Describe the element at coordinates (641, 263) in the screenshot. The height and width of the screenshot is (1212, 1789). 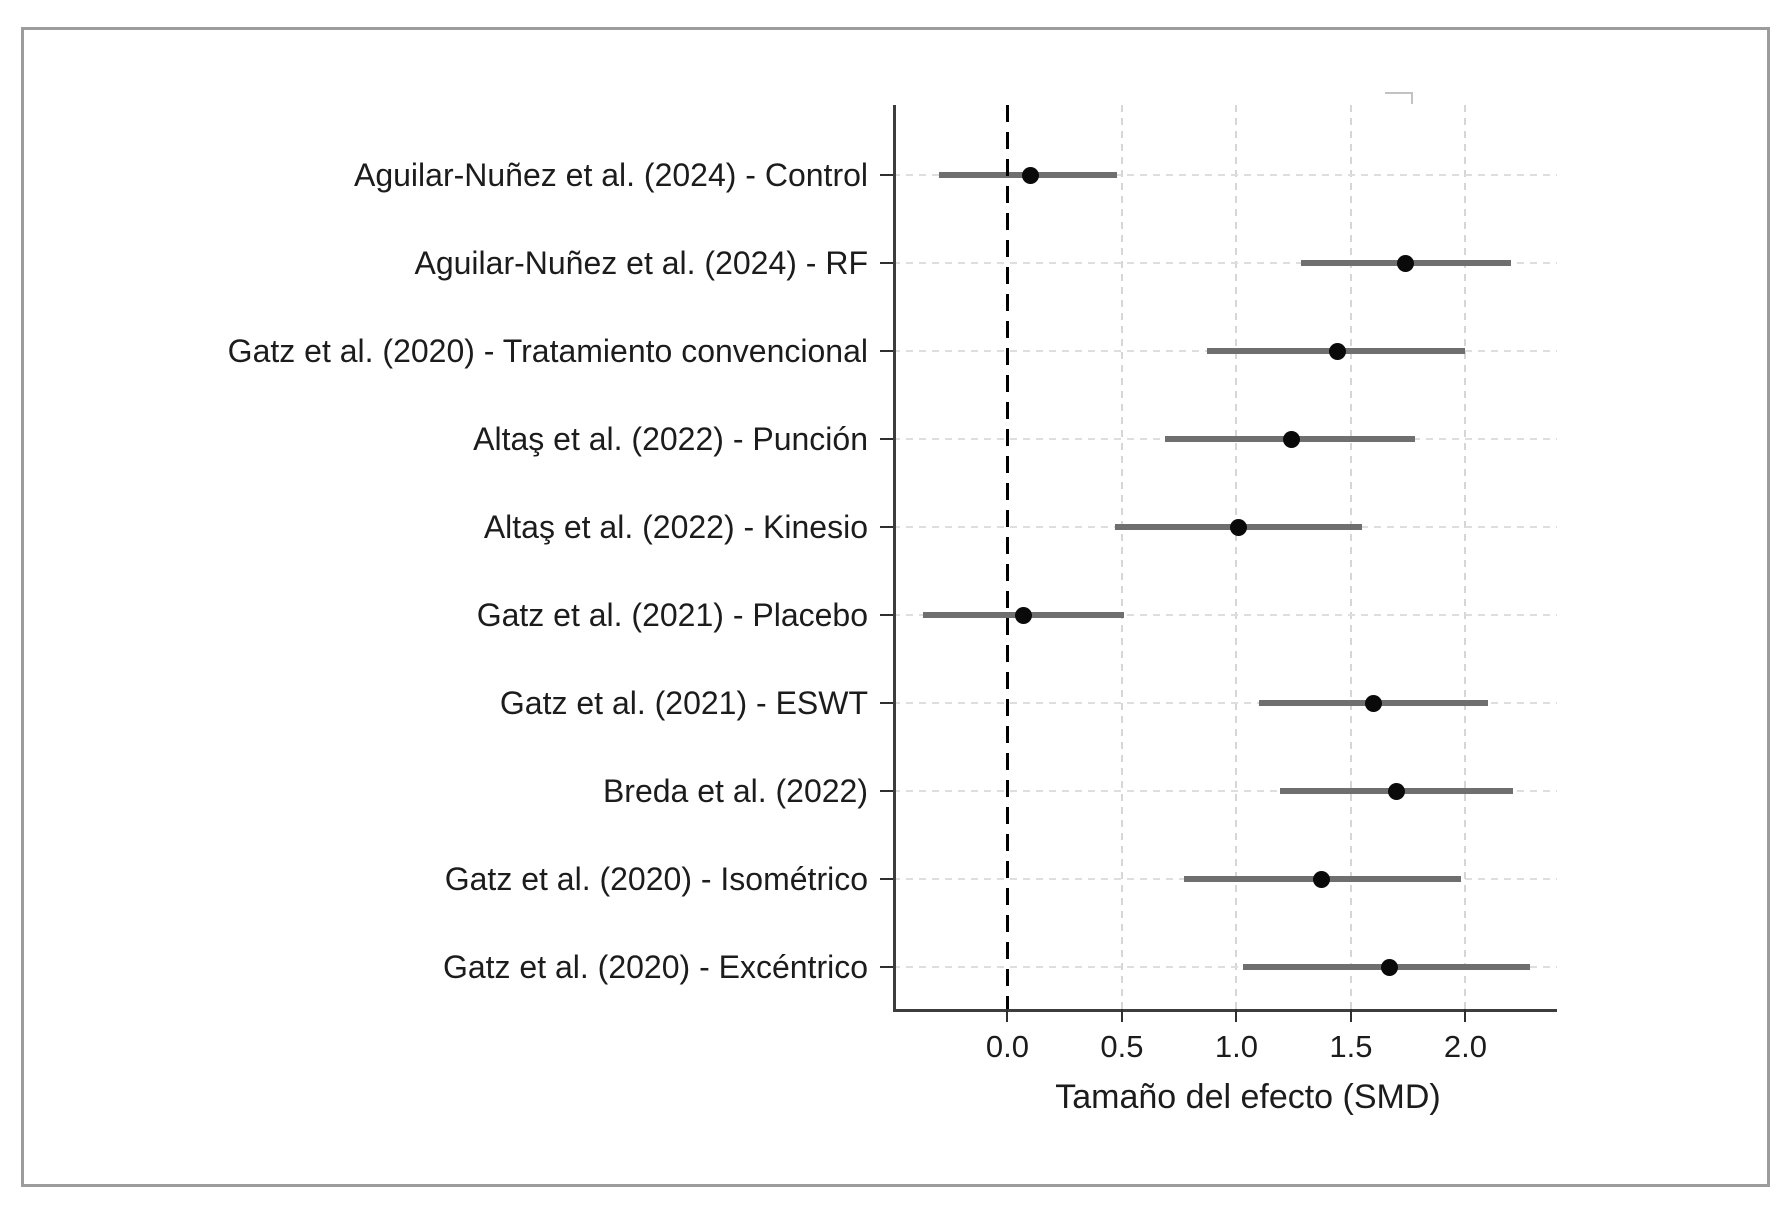
I see `row-label: Aguilar-Nuñez et al. (2024) - RF` at that location.